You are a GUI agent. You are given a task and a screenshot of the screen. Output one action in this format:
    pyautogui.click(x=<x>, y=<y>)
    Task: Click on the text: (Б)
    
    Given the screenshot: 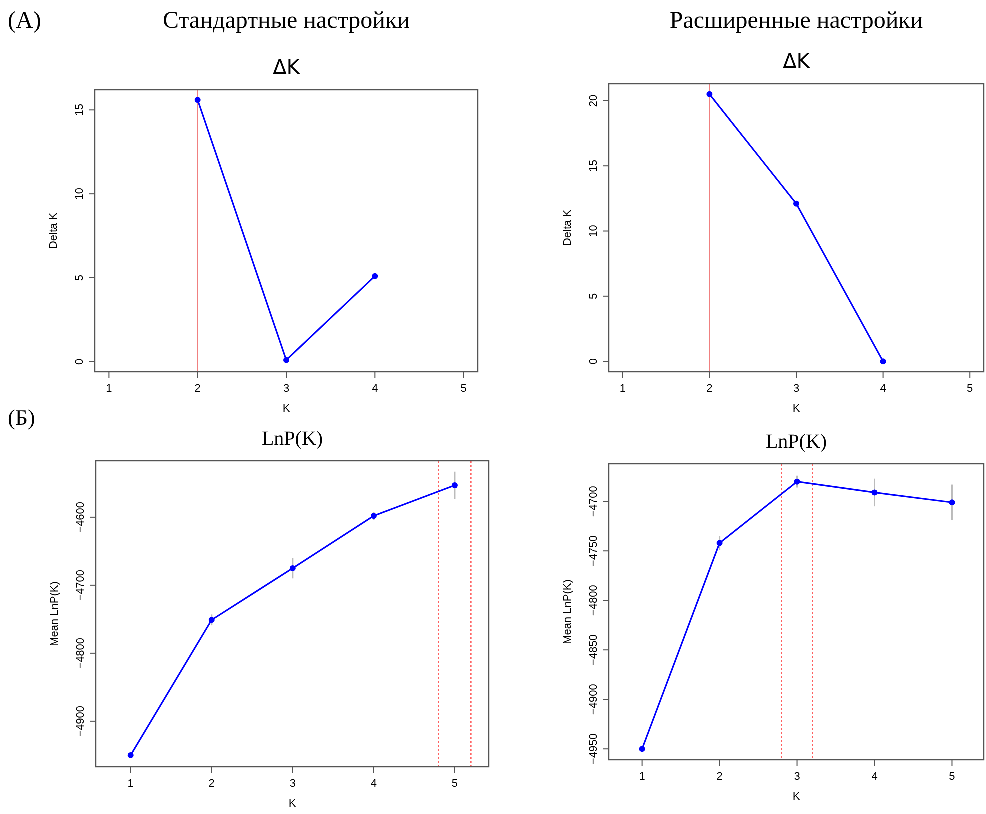 What is the action you would take?
    pyautogui.click(x=22, y=417)
    